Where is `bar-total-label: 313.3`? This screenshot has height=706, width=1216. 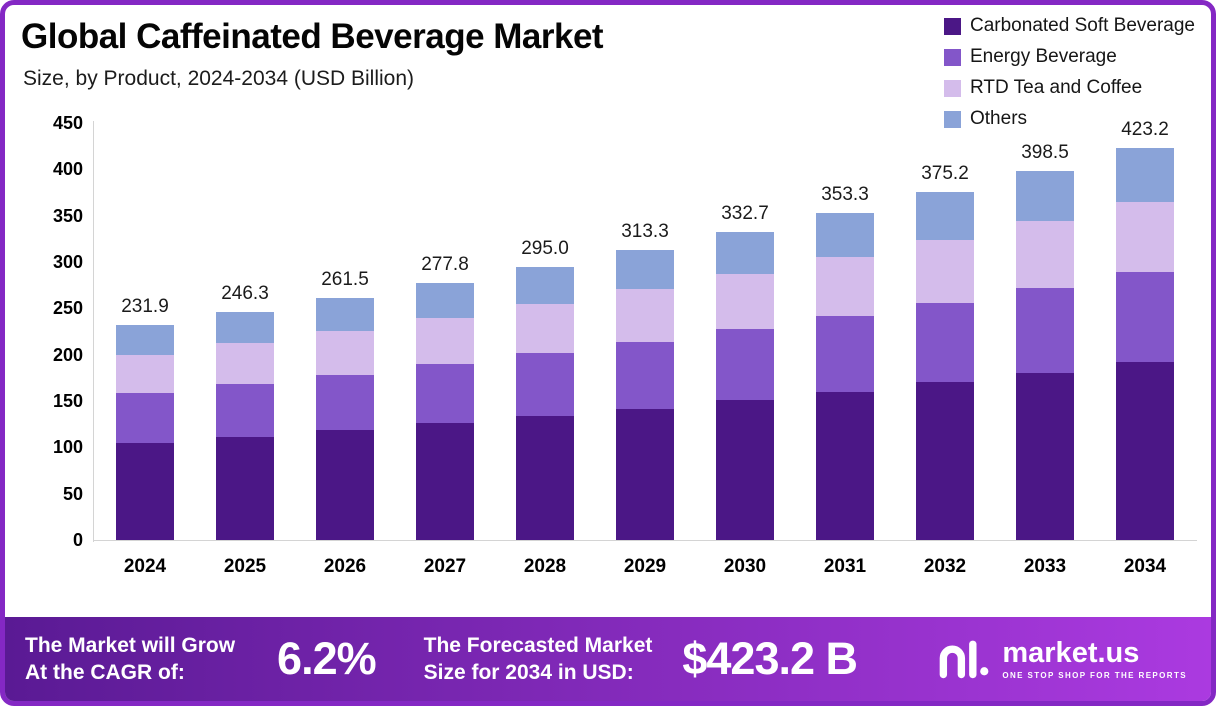 bar-total-label: 313.3 is located at coordinates (645, 231).